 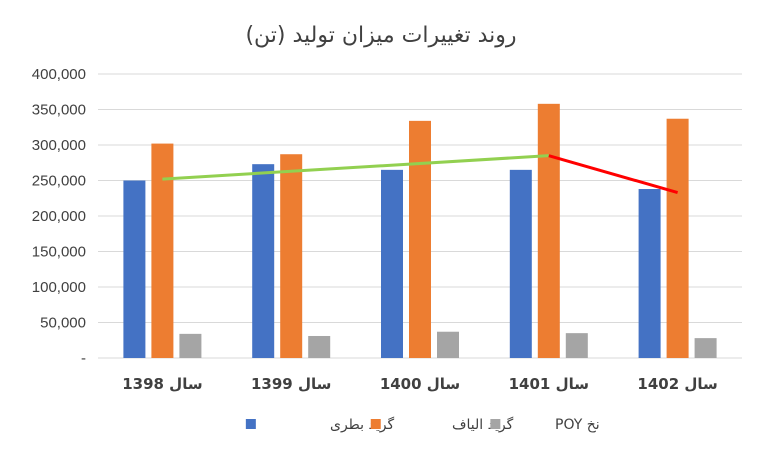 I want to click on x-tick-label: سال 1400, so click(x=420, y=384).